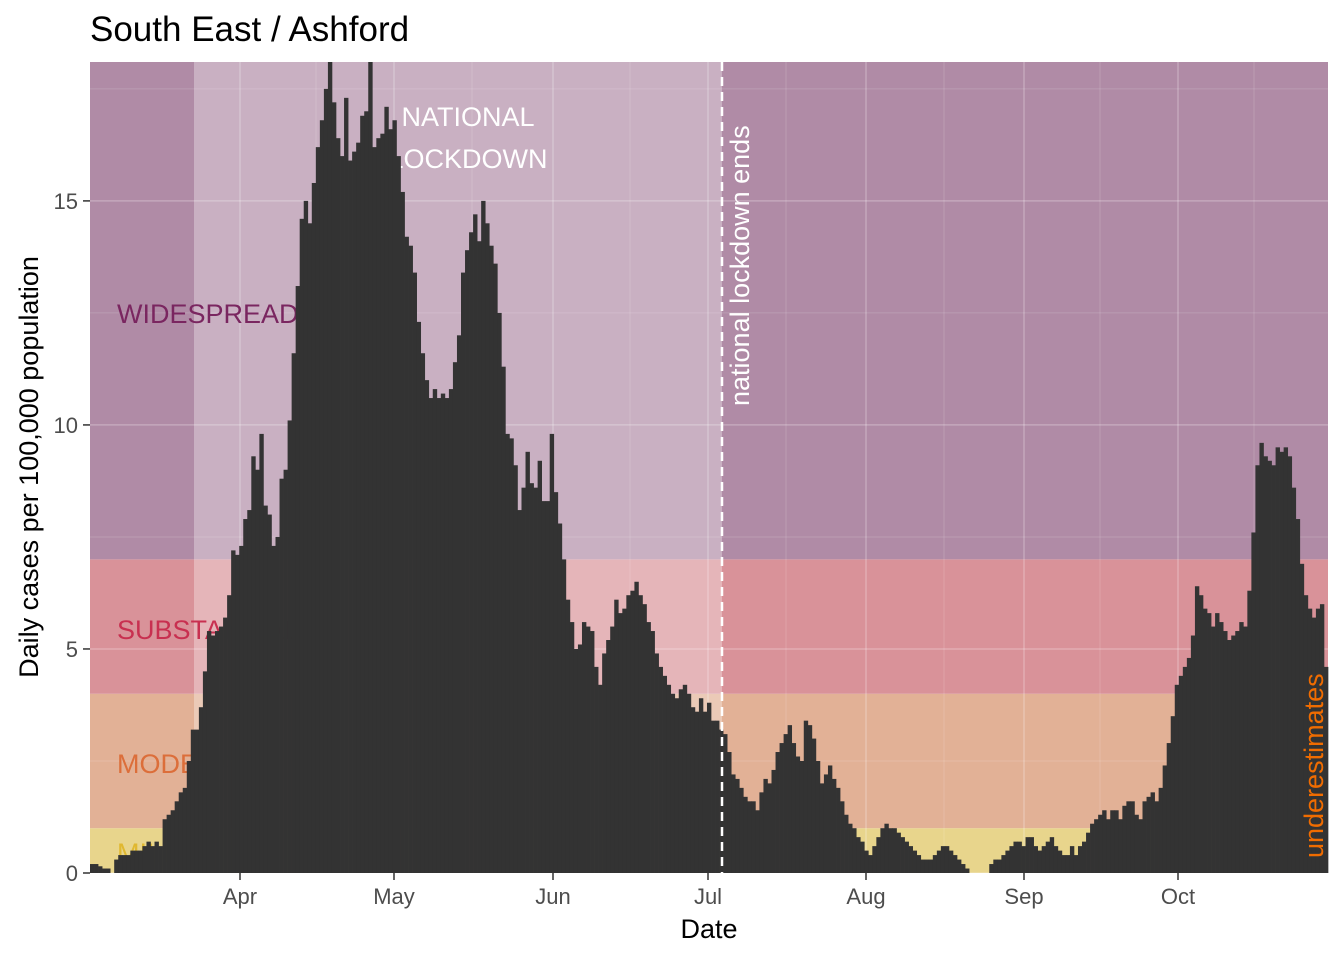 The height and width of the screenshot is (960, 1344). What do you see at coordinates (72, 873) in the screenshot?
I see `y-tick-label: 0` at bounding box center [72, 873].